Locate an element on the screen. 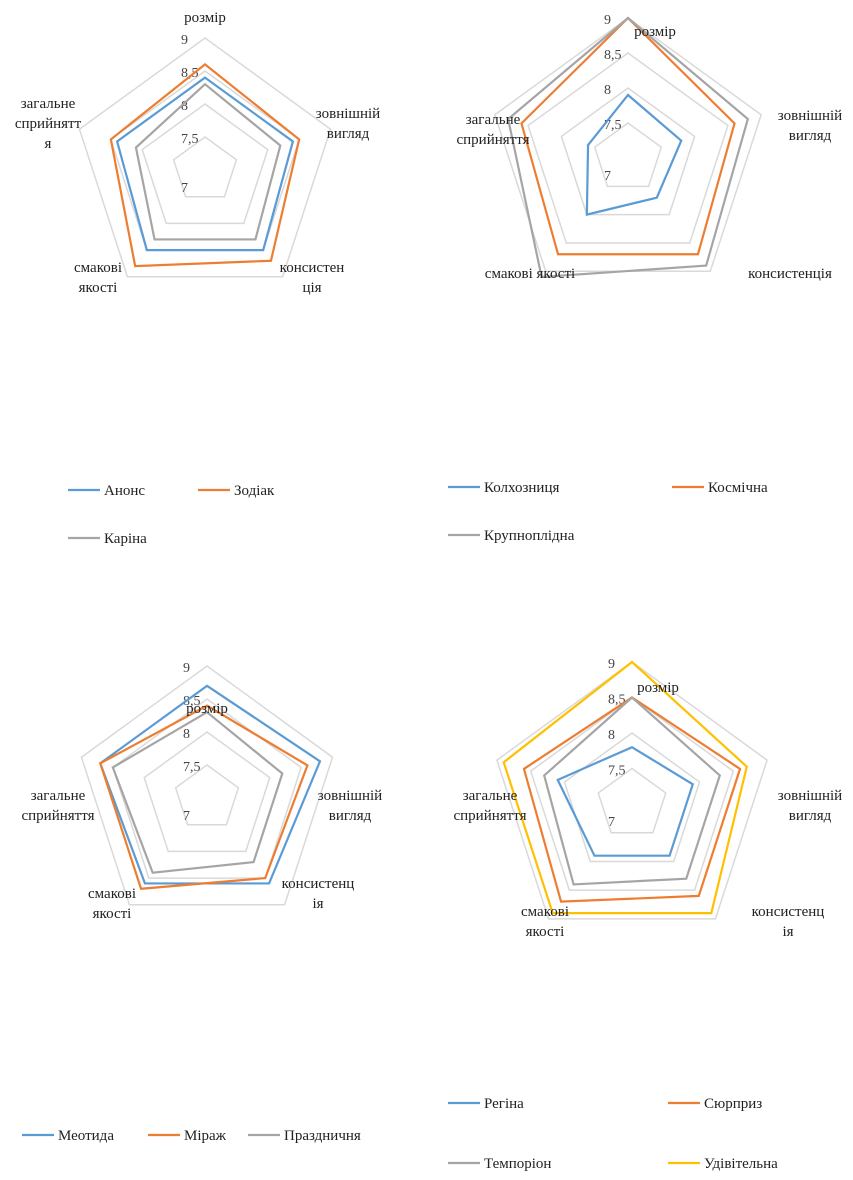 The image size is (853, 1180). series-line-Праздничня is located at coordinates (197, 792).